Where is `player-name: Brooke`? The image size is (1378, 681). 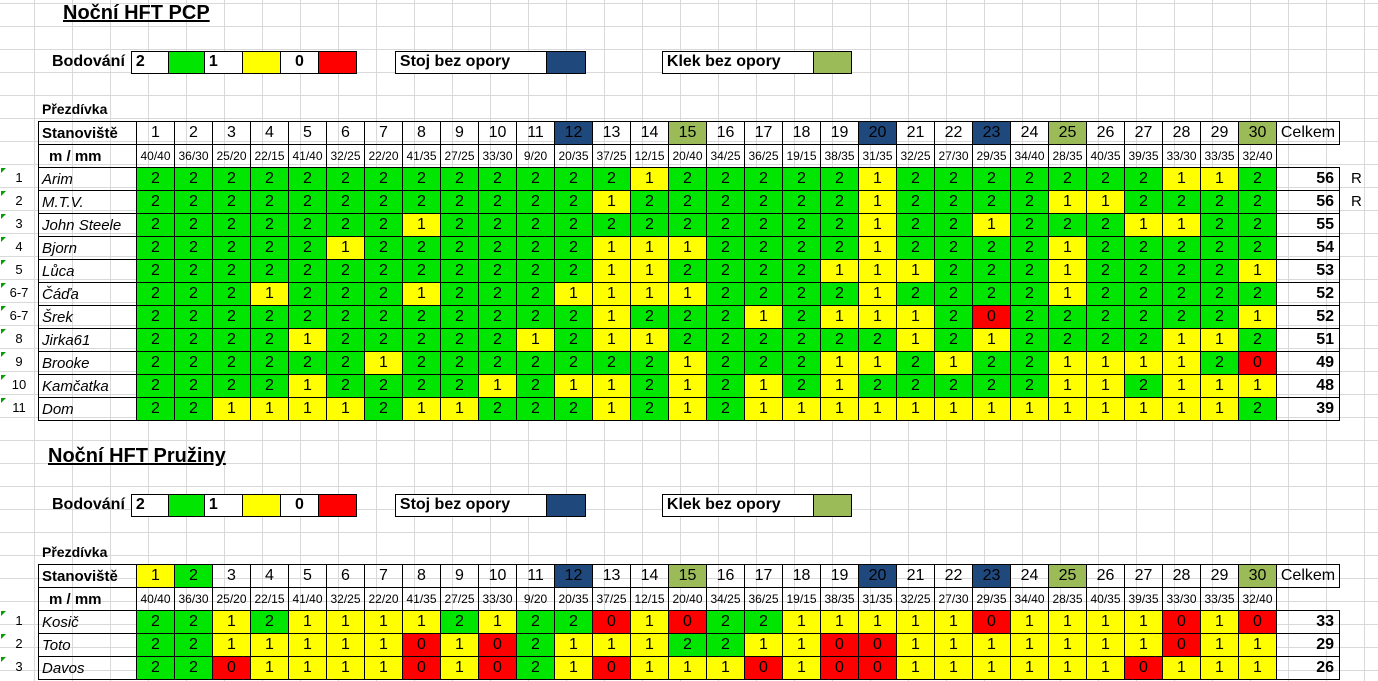 player-name: Brooke is located at coordinates (87, 363).